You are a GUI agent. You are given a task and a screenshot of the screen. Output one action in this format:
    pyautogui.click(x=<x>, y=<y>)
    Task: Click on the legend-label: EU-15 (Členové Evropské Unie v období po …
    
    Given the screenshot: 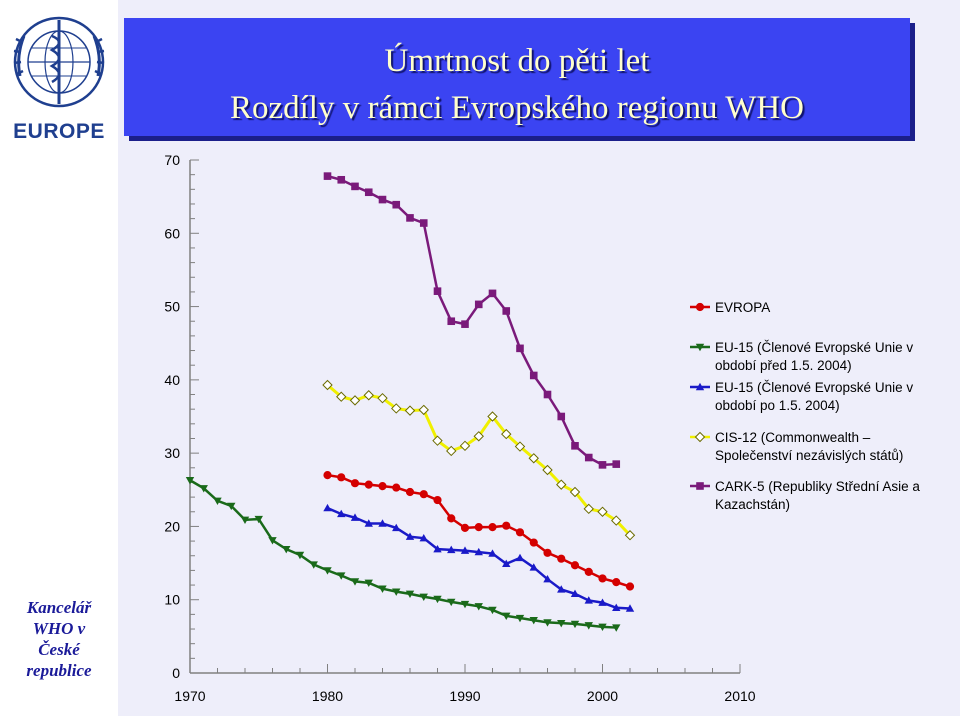 What is the action you would take?
    pyautogui.click(x=814, y=396)
    